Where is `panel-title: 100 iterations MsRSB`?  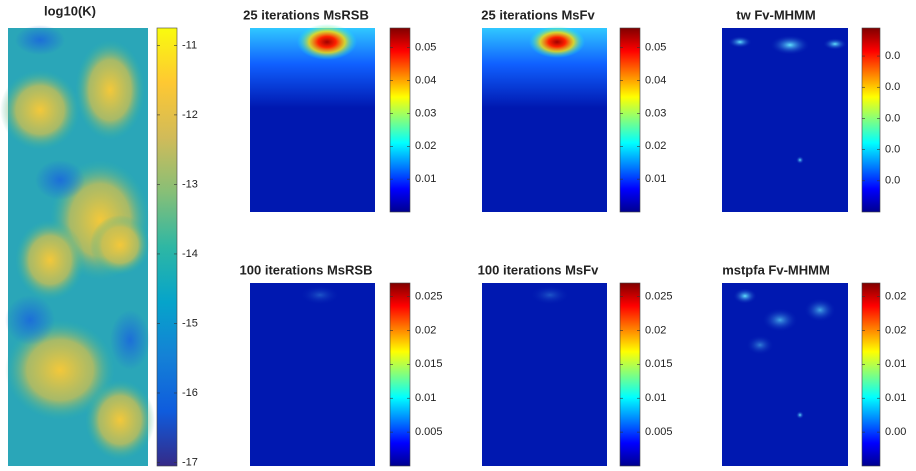 panel-title: 100 iterations MsRSB is located at coordinates (306, 269).